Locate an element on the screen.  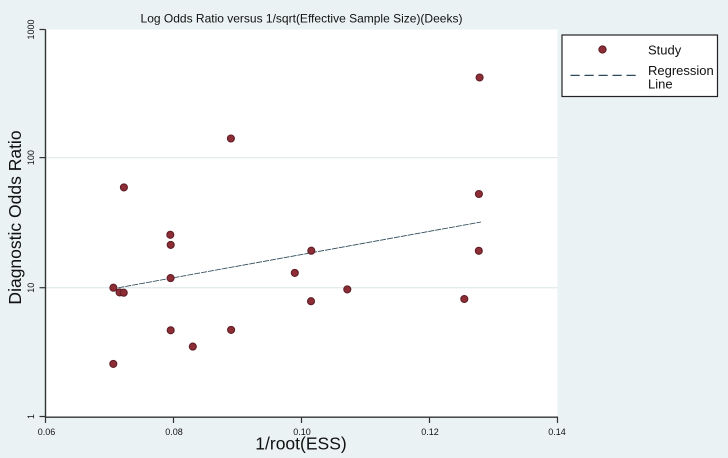
svg-text: 1/root(ESS) is located at coordinates (300, 443).